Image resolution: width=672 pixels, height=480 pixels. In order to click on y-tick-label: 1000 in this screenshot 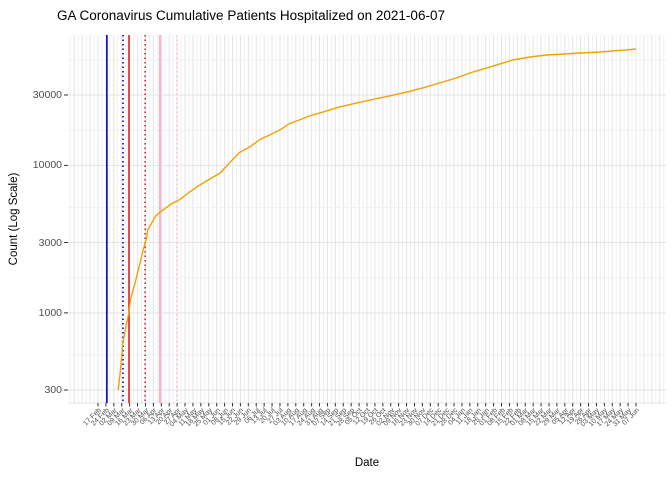, I will do `click(50, 312)`.